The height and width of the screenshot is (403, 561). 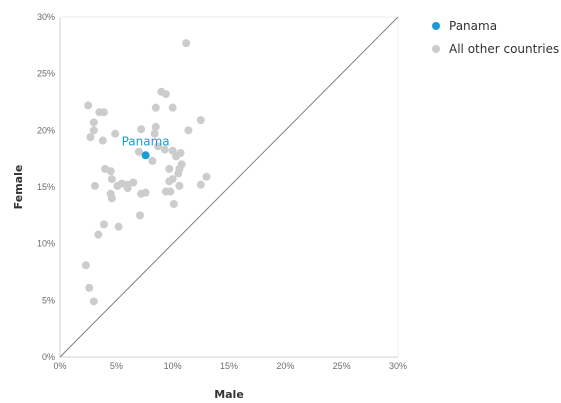 What do you see at coordinates (229, 394) in the screenshot?
I see `x-axis-title: Male` at bounding box center [229, 394].